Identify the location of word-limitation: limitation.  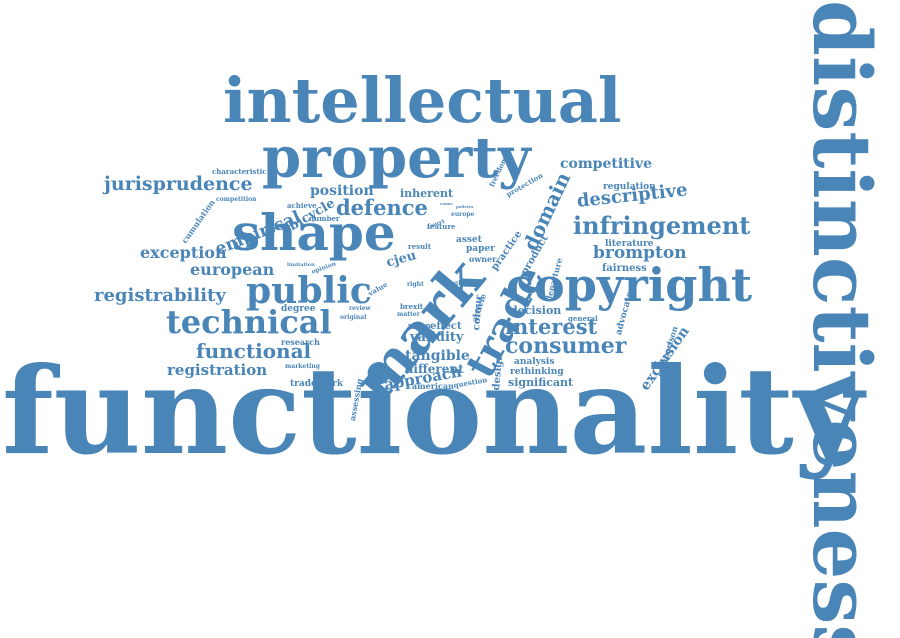
(301, 265).